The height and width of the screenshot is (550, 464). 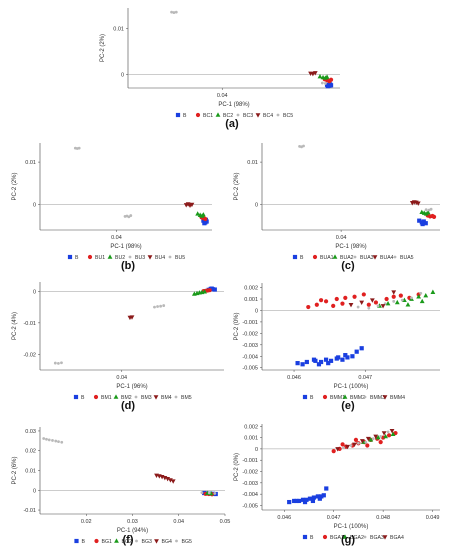 I want to click on point-bua3, so click(x=426, y=210).